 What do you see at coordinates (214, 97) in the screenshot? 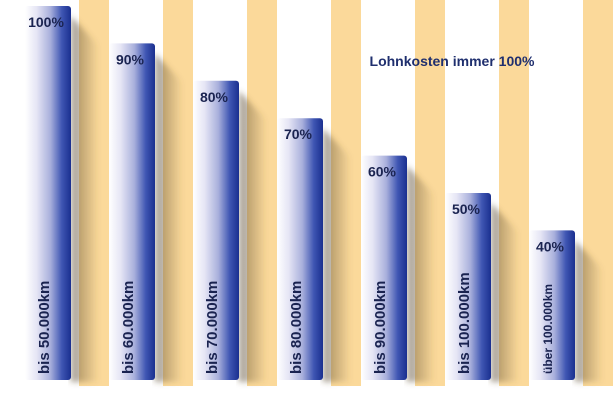
I see `value-label: 80%` at bounding box center [214, 97].